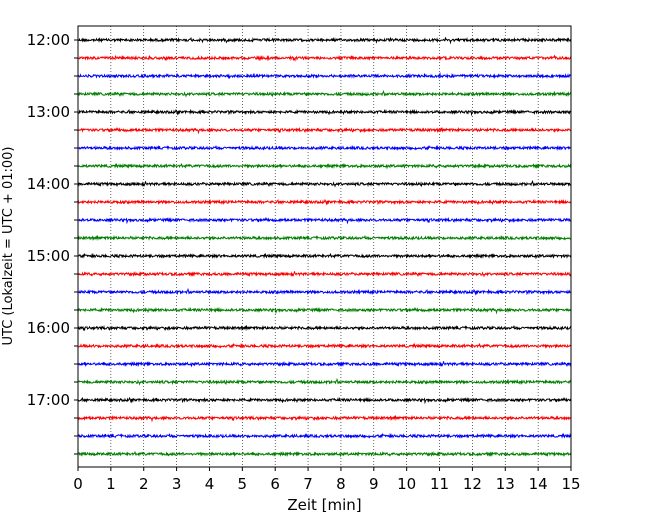 The width and height of the screenshot is (650, 520). What do you see at coordinates (144, 484) in the screenshot?
I see `x-tick-label: 2` at bounding box center [144, 484].